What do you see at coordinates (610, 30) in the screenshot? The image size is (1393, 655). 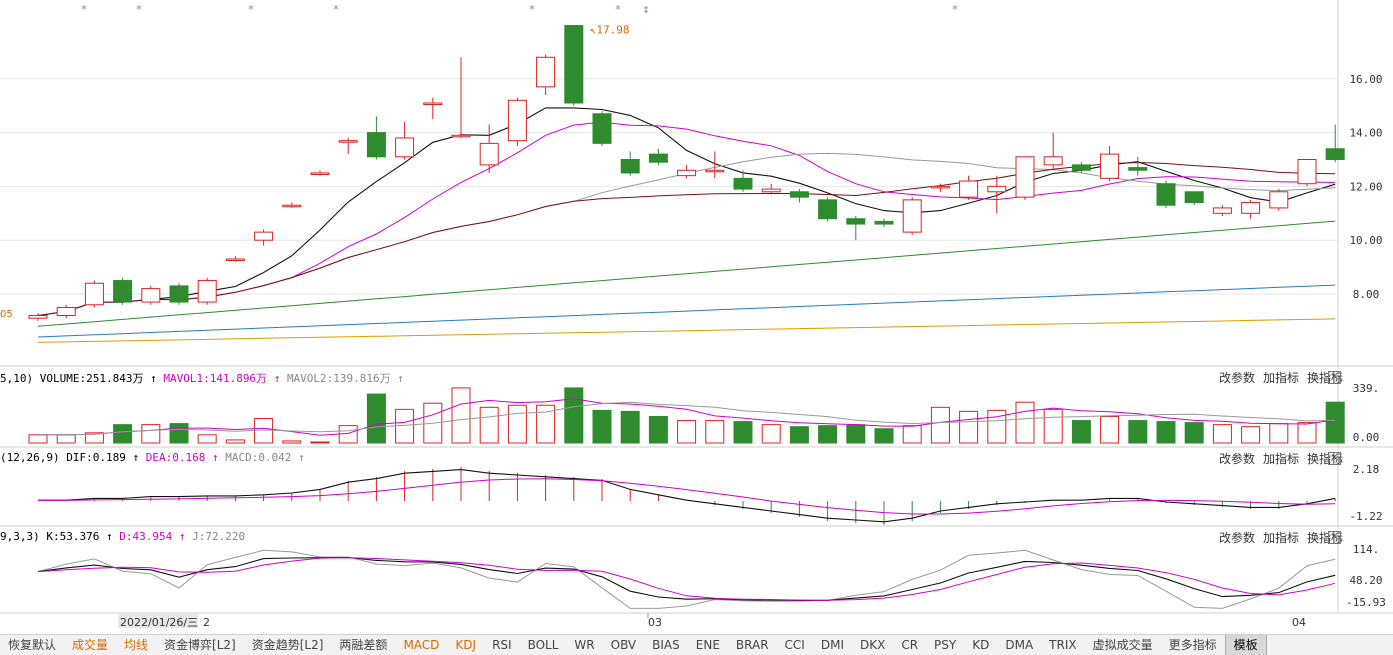 I see `max-price-label: ↖17.98` at bounding box center [610, 30].